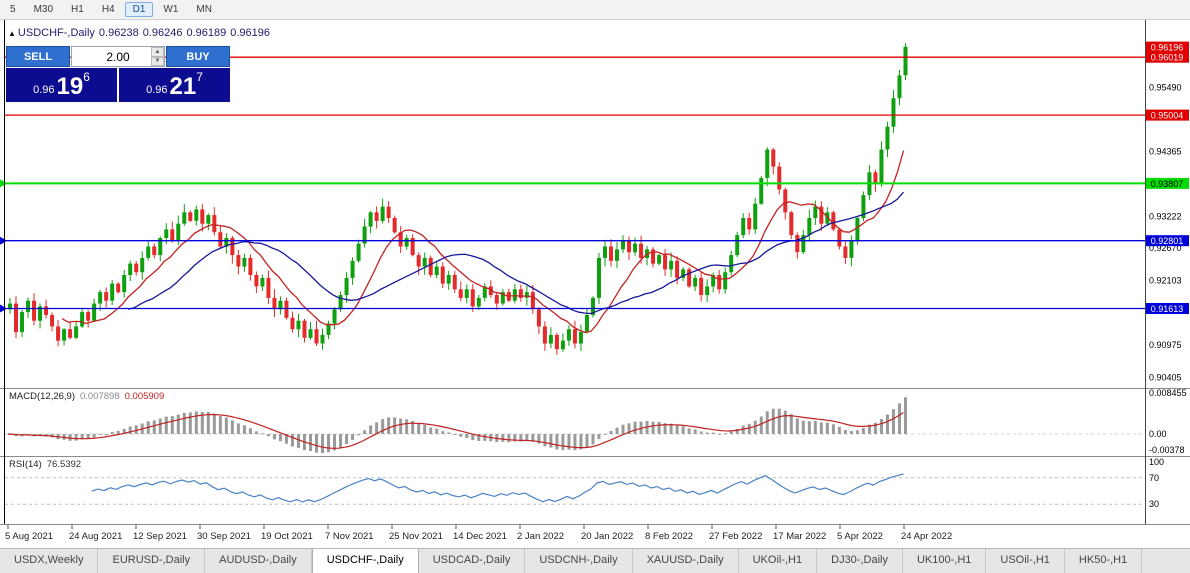 The image size is (1190, 573). What do you see at coordinates (365, 561) in the screenshot?
I see `chart-tab: USDCHF-,Daily` at bounding box center [365, 561].